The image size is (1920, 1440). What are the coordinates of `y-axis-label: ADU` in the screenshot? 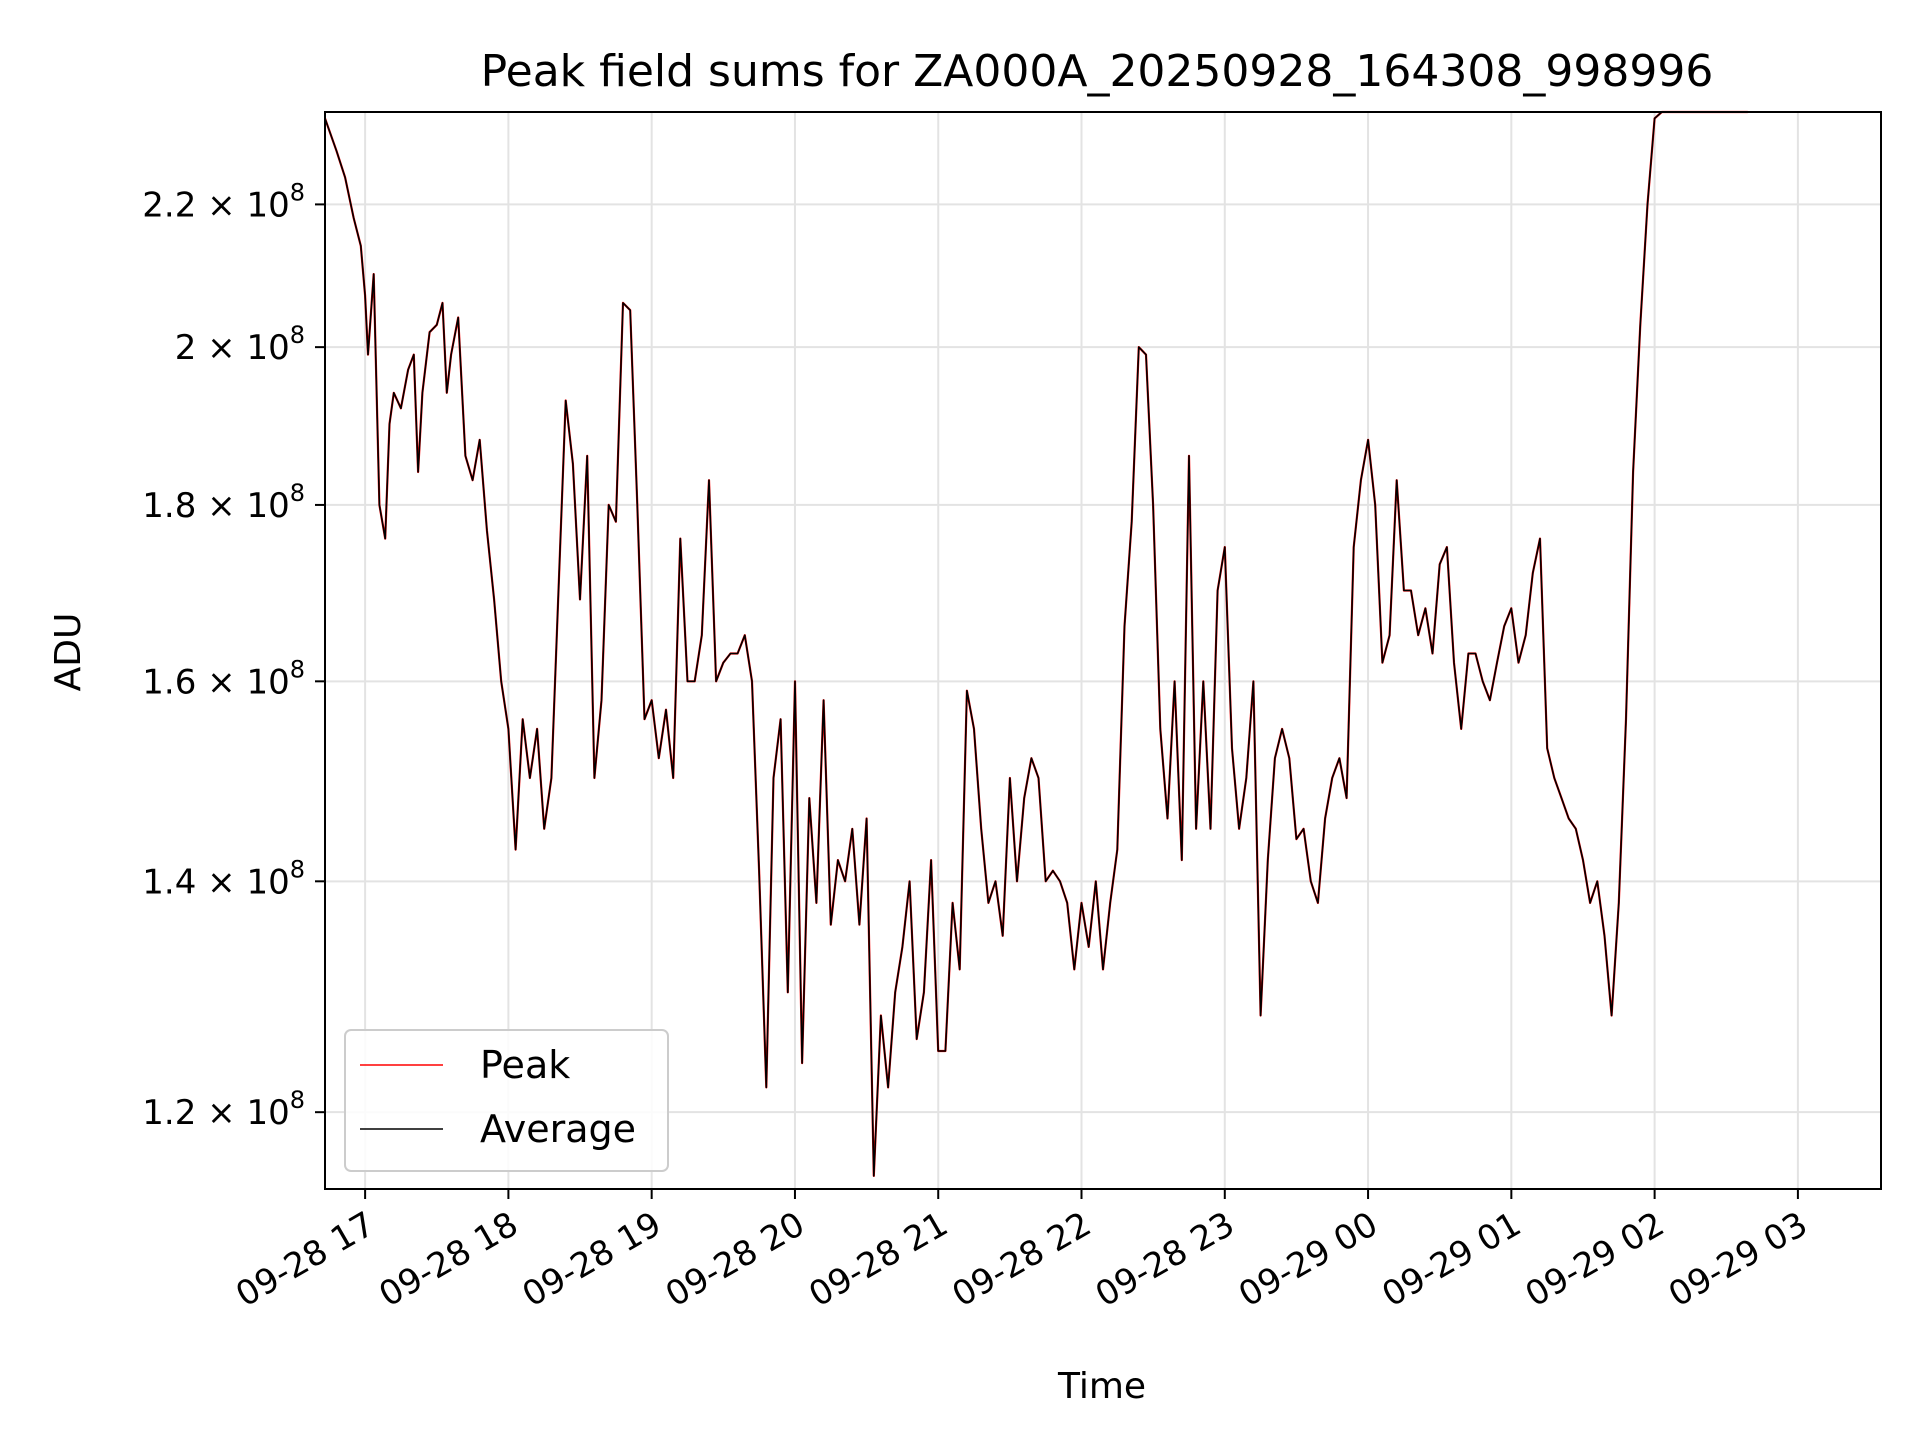 It's located at (68, 652).